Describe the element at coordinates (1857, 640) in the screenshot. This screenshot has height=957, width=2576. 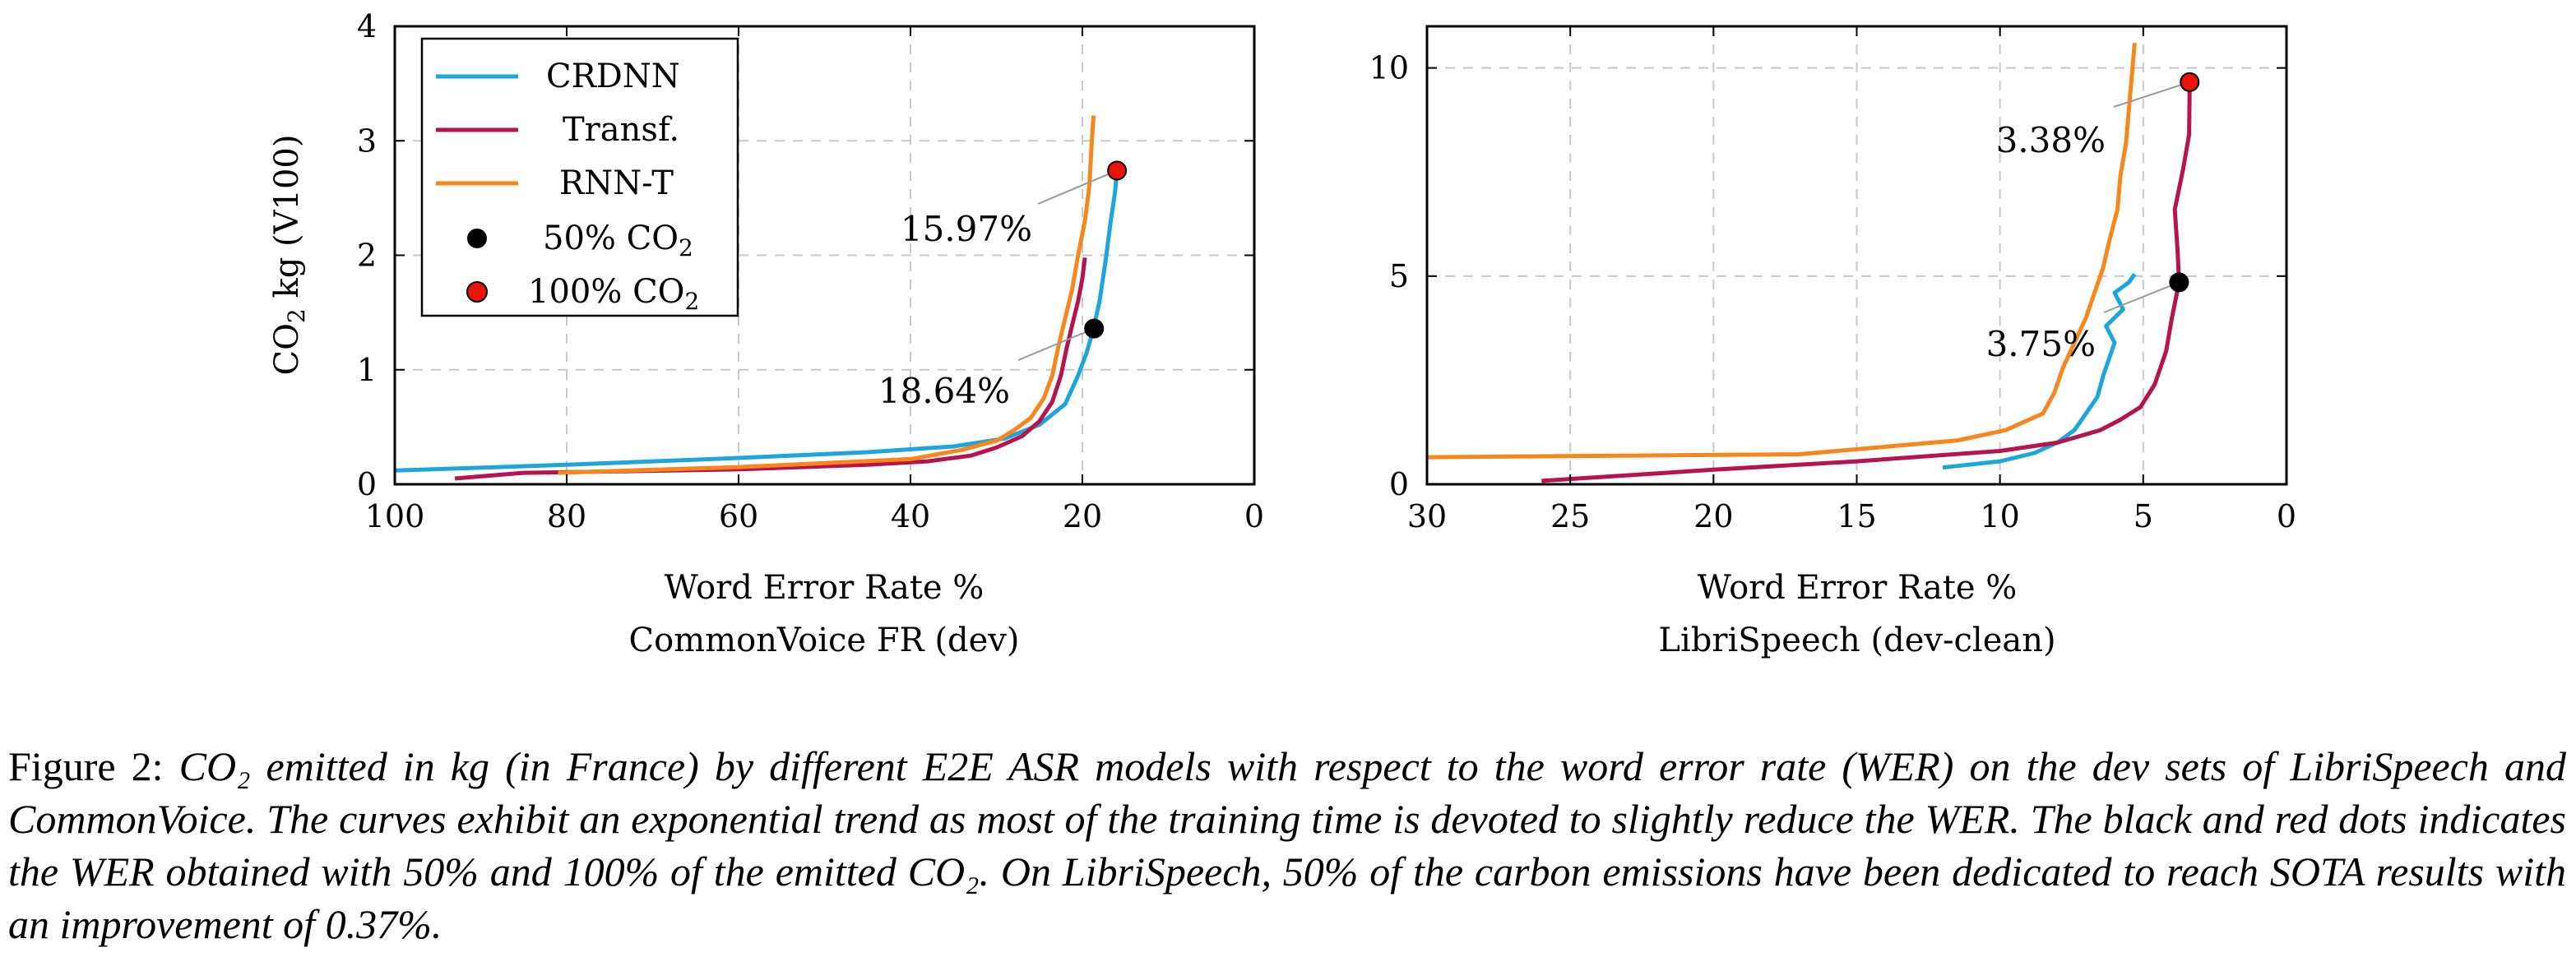
I see `x-axis-sublabel: LibriSpeech (dev-clean)` at that location.